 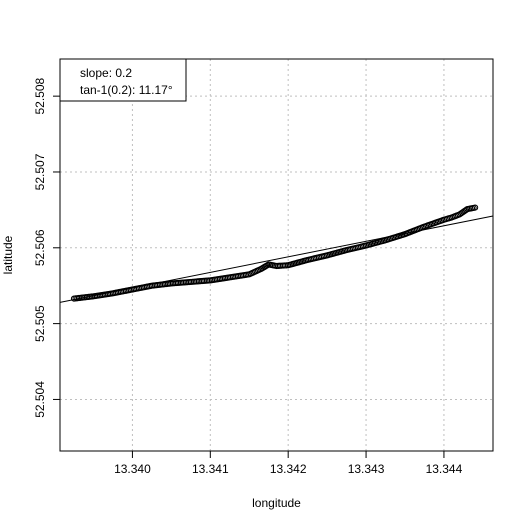 What do you see at coordinates (40, 171) in the screenshot?
I see `y-tick-label-3: 52.507` at bounding box center [40, 171].